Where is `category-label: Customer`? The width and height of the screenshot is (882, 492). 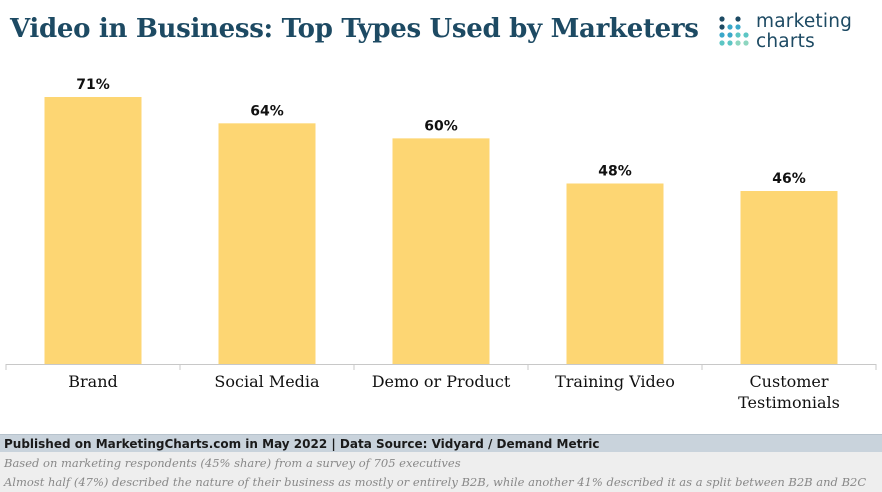 category-label: Customer is located at coordinates (788, 381).